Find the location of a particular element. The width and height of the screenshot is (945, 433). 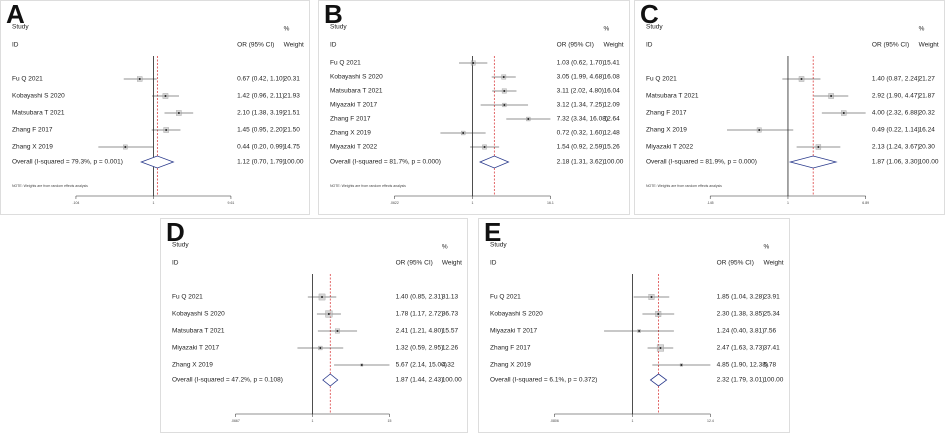

weight-label: 12.48 is located at coordinates (611, 133).